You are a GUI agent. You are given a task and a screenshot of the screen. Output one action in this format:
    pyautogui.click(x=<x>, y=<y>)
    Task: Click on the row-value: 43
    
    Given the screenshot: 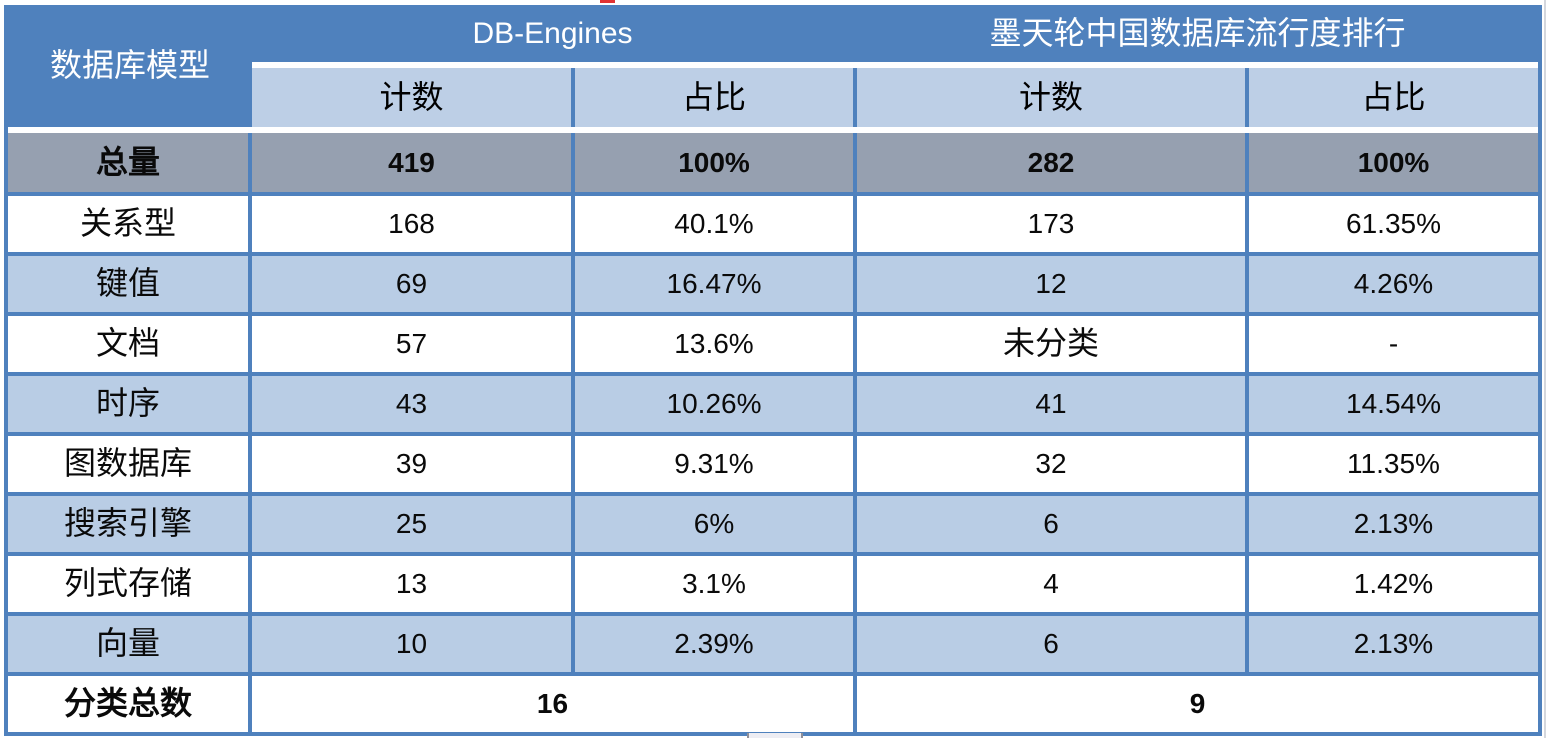 What is the action you would take?
    pyautogui.click(x=411, y=404)
    